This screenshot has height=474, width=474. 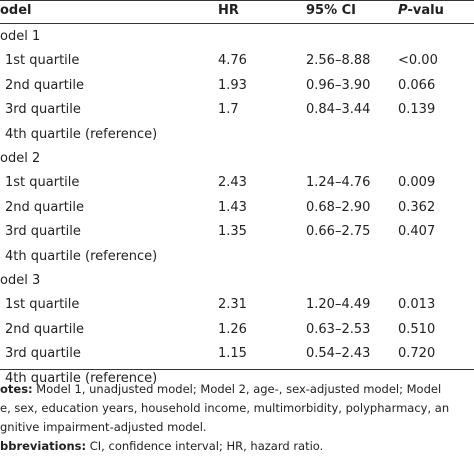 What do you see at coordinates (232, 61) in the screenshot?
I see `hr-cell: 4.76` at bounding box center [232, 61].